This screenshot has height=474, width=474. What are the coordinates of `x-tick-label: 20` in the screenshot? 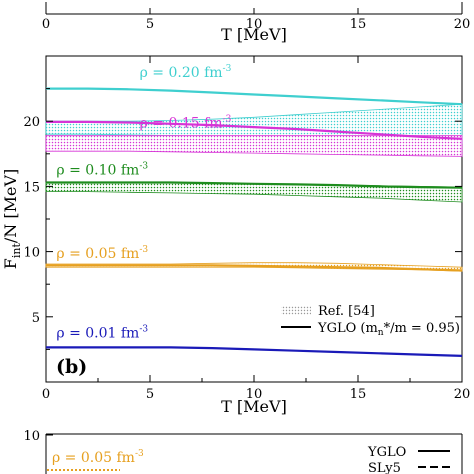 It's located at (462, 394).